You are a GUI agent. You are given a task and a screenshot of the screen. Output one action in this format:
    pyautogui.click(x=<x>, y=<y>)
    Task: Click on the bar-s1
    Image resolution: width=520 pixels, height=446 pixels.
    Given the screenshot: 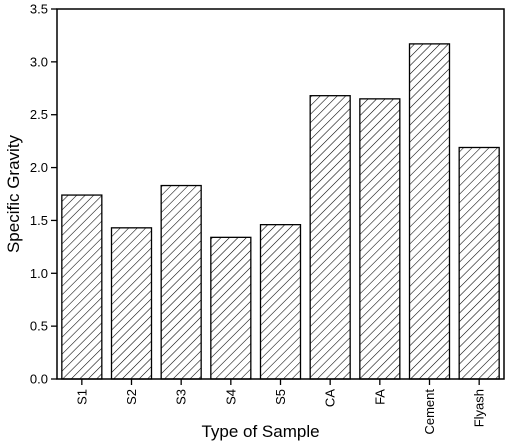 What is the action you would take?
    pyautogui.click(x=82, y=287)
    